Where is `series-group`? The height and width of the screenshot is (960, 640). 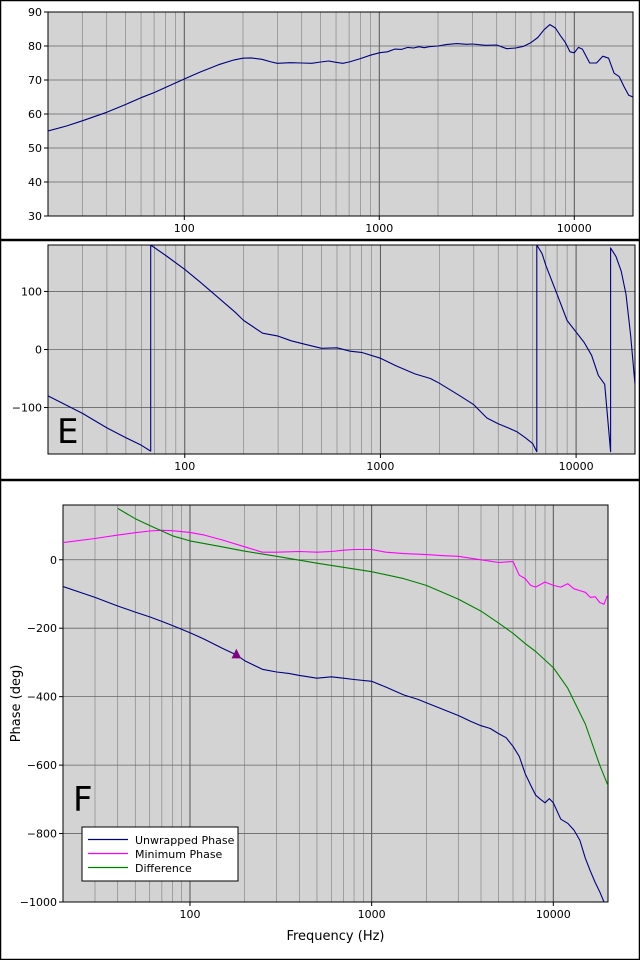
series-group is located at coordinates (340, 78).